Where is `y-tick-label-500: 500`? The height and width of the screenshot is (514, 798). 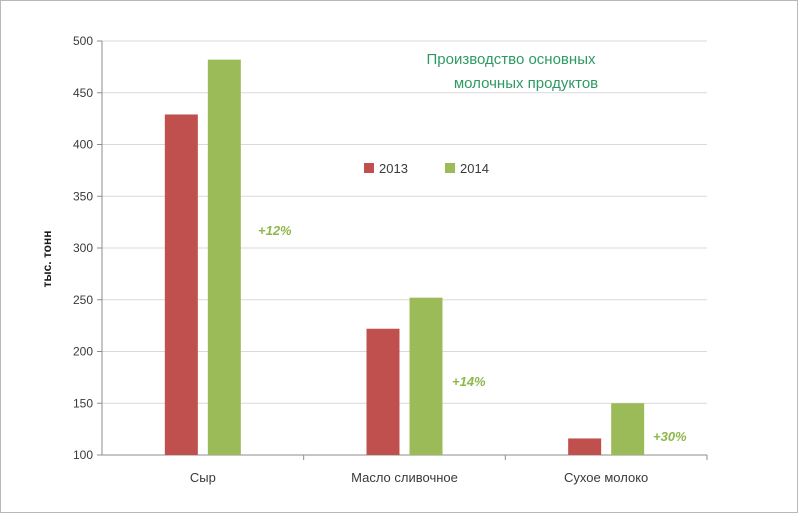 y-tick-label-500: 500 is located at coordinates (83, 41).